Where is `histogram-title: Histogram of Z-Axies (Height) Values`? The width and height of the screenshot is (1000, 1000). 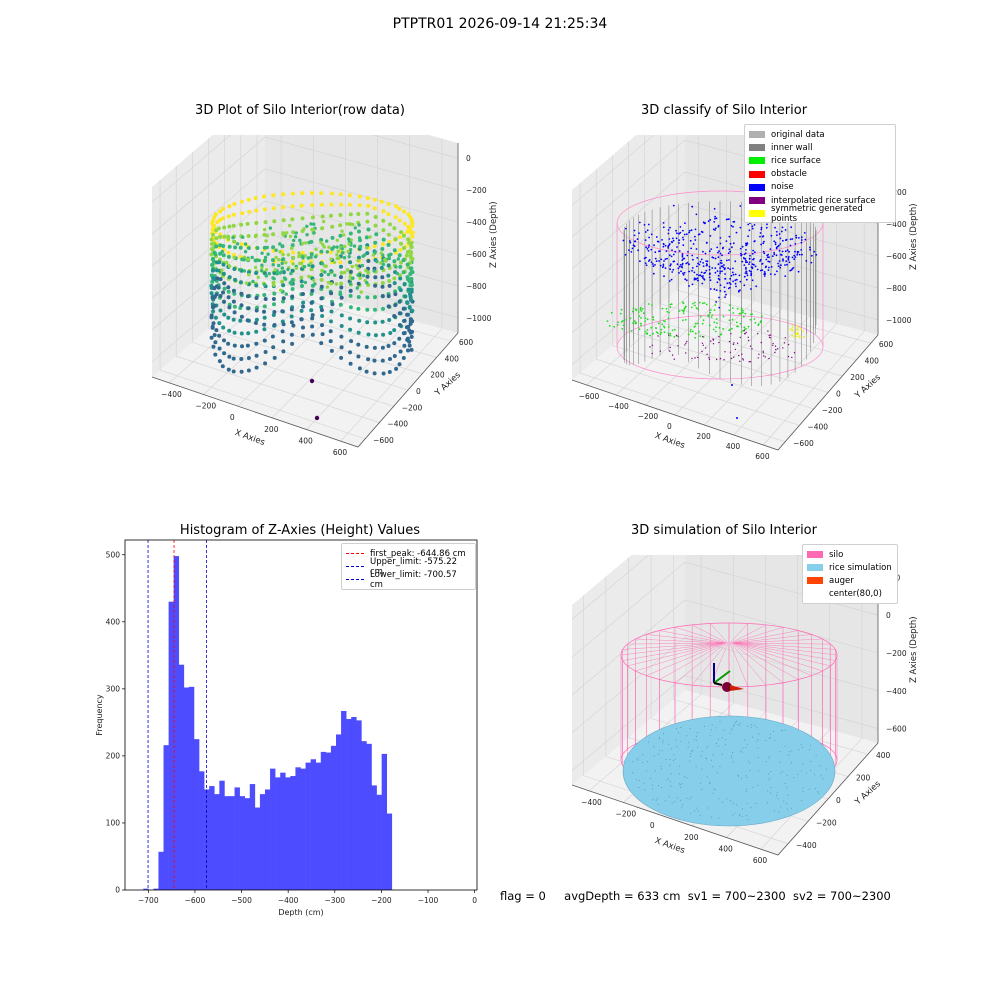 histogram-title: Histogram of Z-Axies (Height) Values is located at coordinates (300, 530).